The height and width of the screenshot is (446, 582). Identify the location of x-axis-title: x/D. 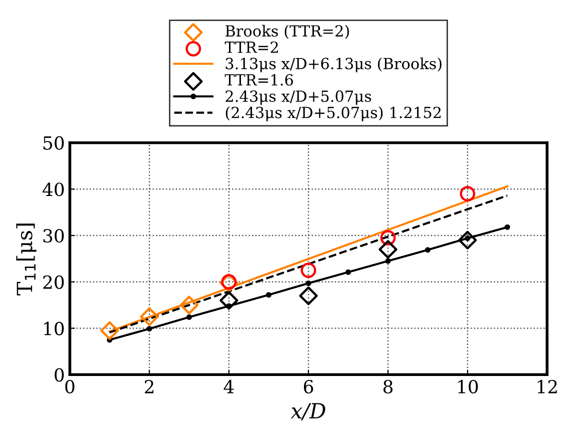
(308, 411).